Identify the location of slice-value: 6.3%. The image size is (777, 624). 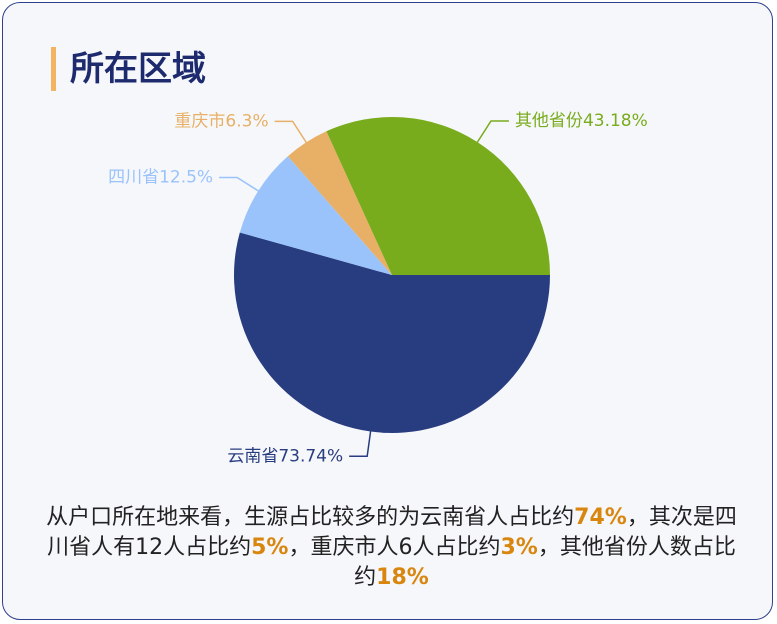
(246, 121).